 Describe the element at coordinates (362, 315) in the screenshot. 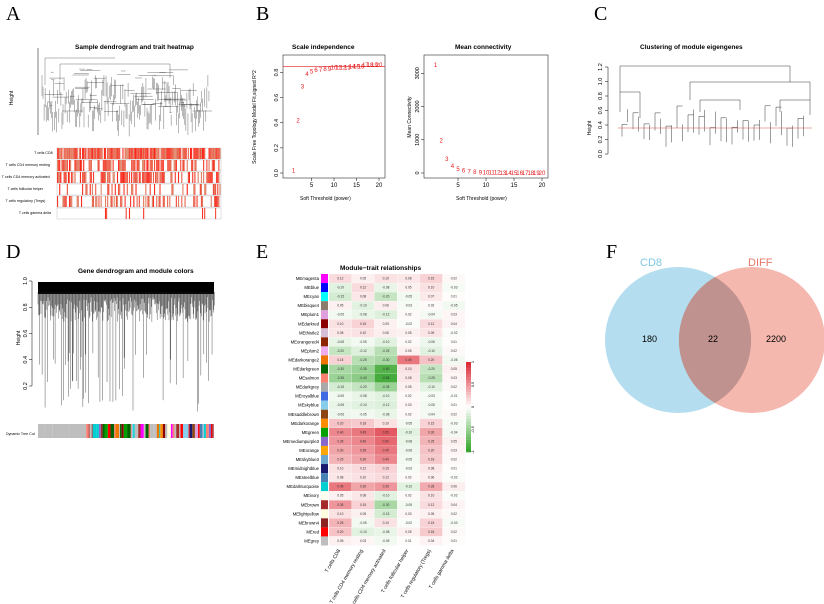

I see `heatmap-cell-value: -0.08` at that location.